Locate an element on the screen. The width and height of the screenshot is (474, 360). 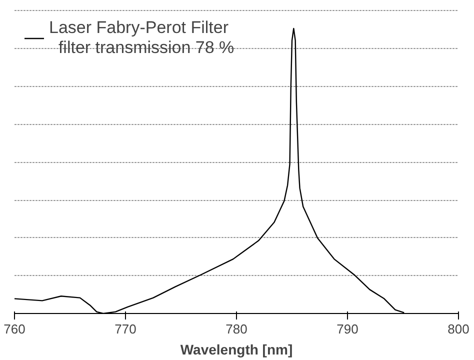
x-tick-label: 760 is located at coordinates (15, 329).